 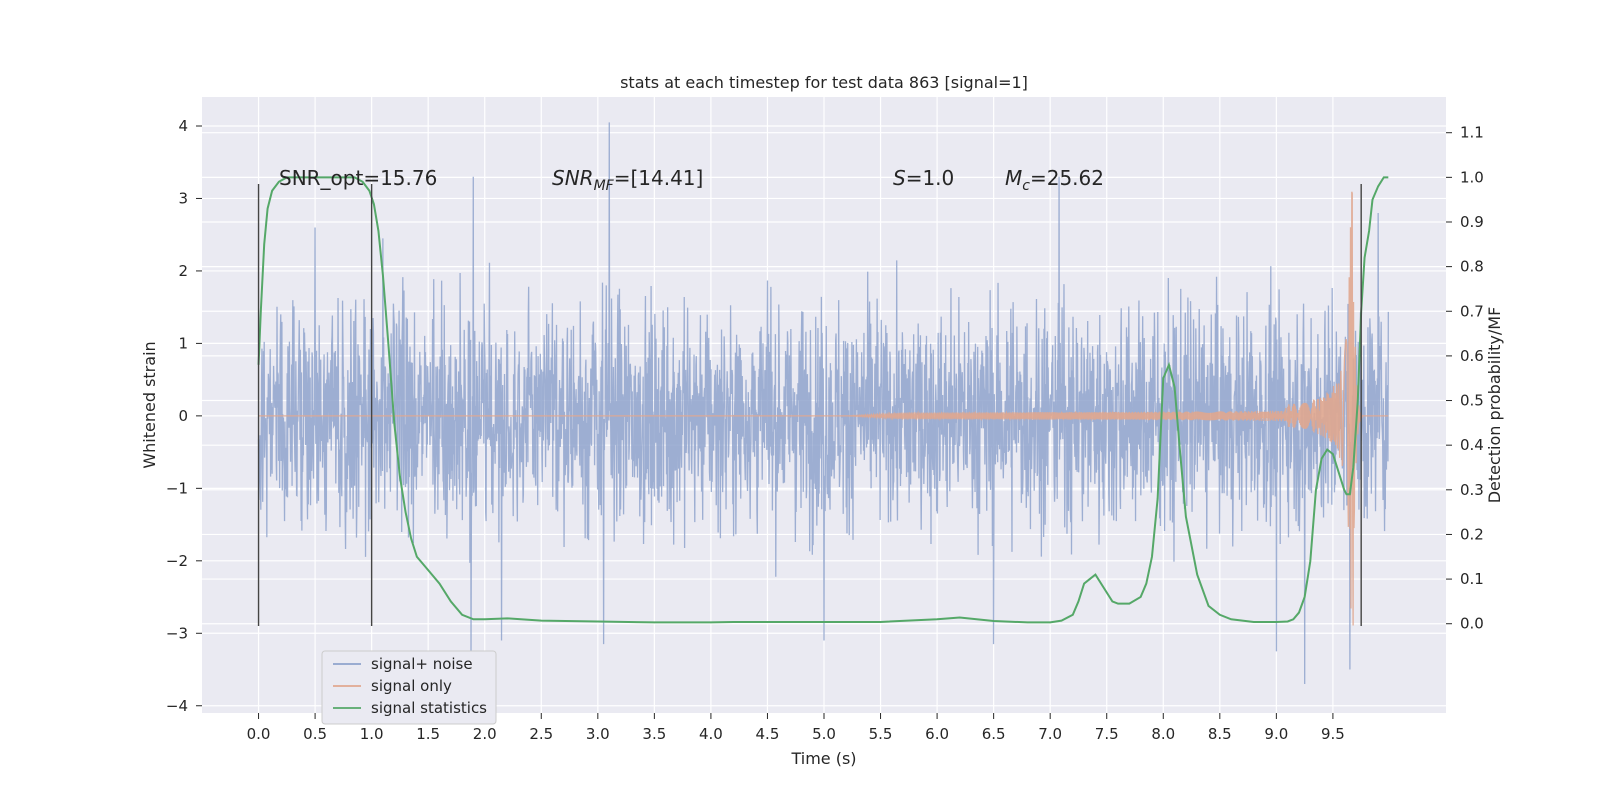 What do you see at coordinates (573, 178) in the screenshot?
I see `annotation-snr-mf-symbol: SNR` at bounding box center [573, 178].